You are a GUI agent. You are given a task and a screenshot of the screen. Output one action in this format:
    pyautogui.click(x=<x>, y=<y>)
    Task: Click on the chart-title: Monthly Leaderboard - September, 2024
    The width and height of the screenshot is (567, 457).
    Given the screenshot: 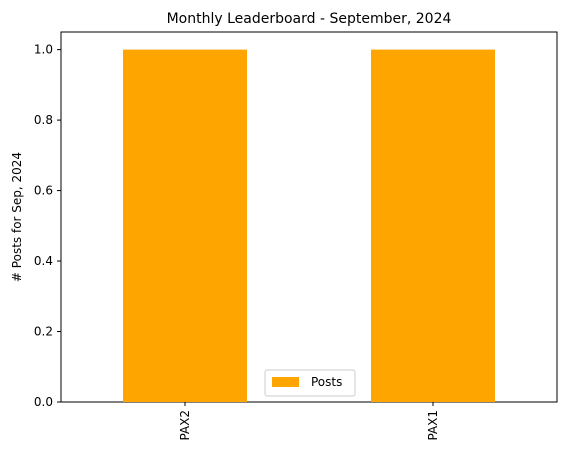 What is the action you would take?
    pyautogui.click(x=309, y=19)
    